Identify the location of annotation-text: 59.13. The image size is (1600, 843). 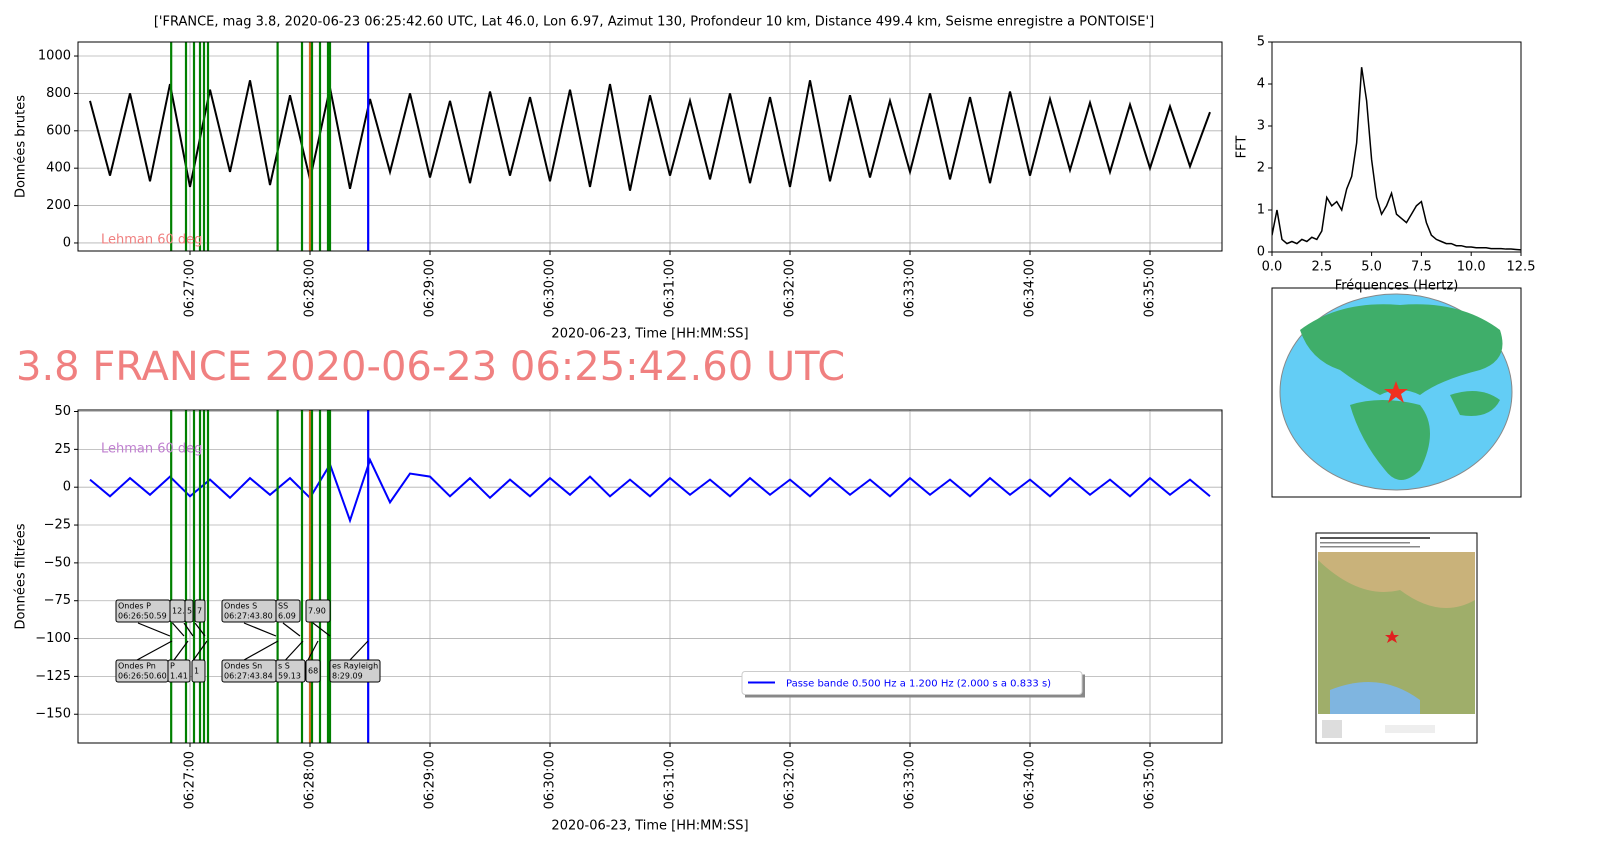
(289, 676).